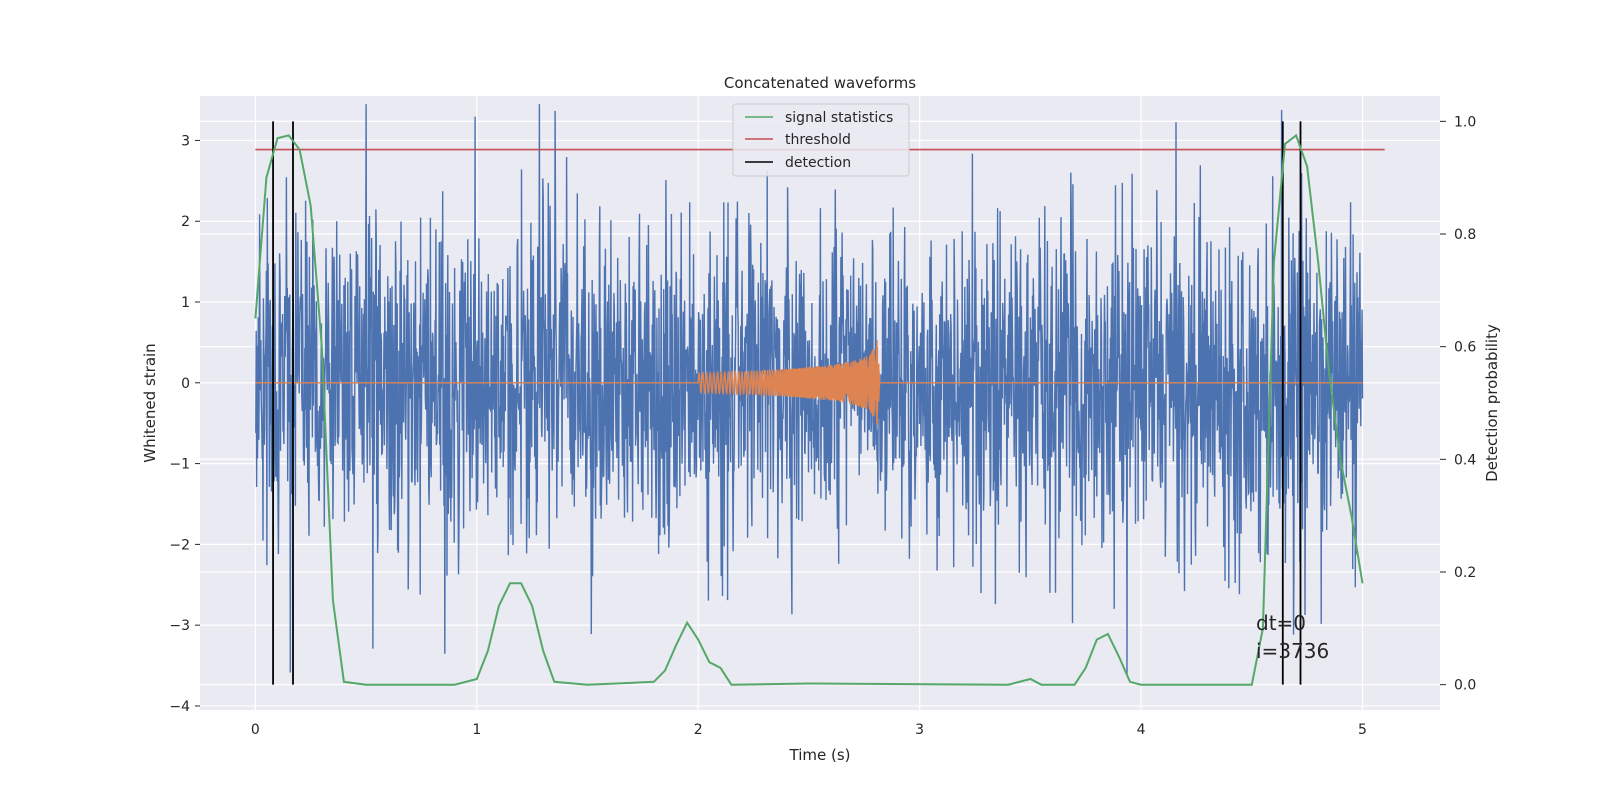  What do you see at coordinates (1362, 730) in the screenshot?
I see `x-tick-label: 5` at bounding box center [1362, 730].